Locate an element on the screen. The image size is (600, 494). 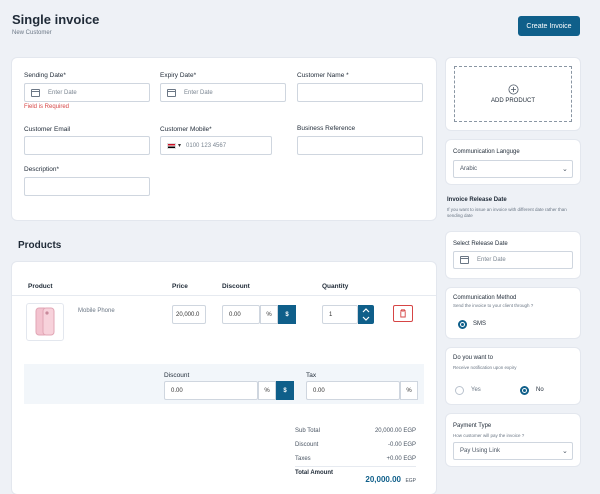
discount-percent-button: % is located at coordinates (269, 314).